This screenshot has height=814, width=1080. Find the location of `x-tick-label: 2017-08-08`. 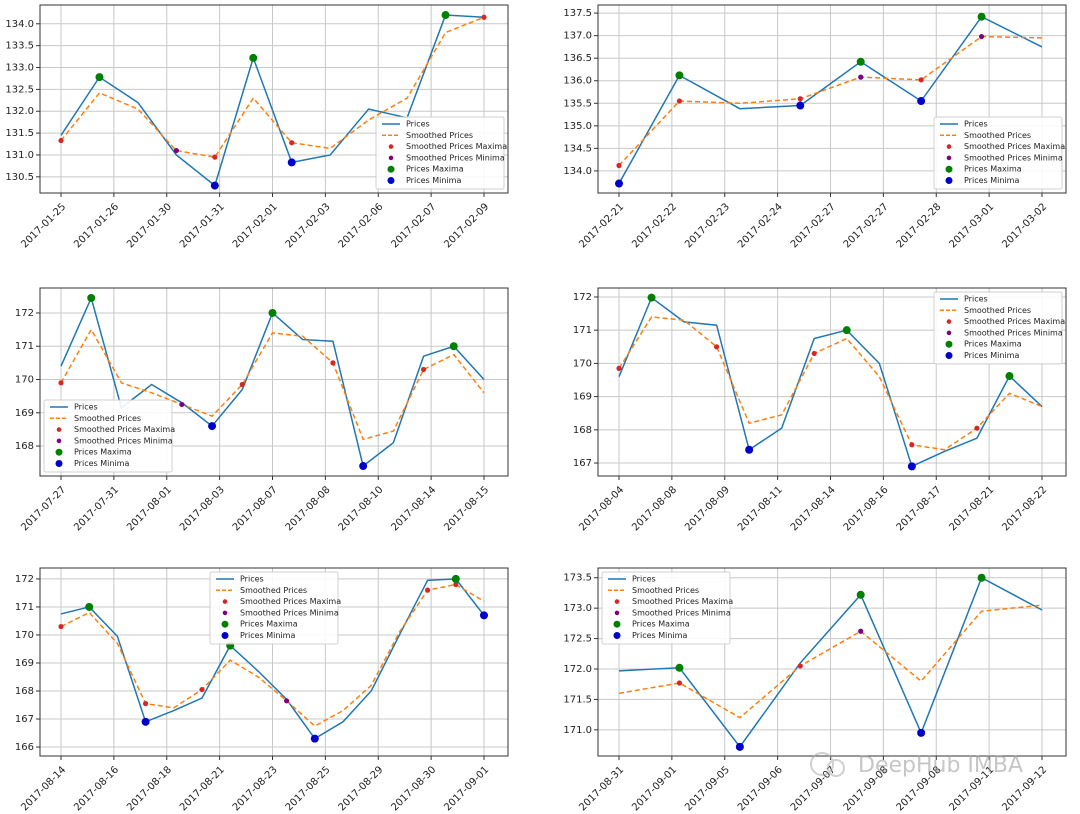

x-tick-label: 2017-08-08 is located at coordinates (654, 508).